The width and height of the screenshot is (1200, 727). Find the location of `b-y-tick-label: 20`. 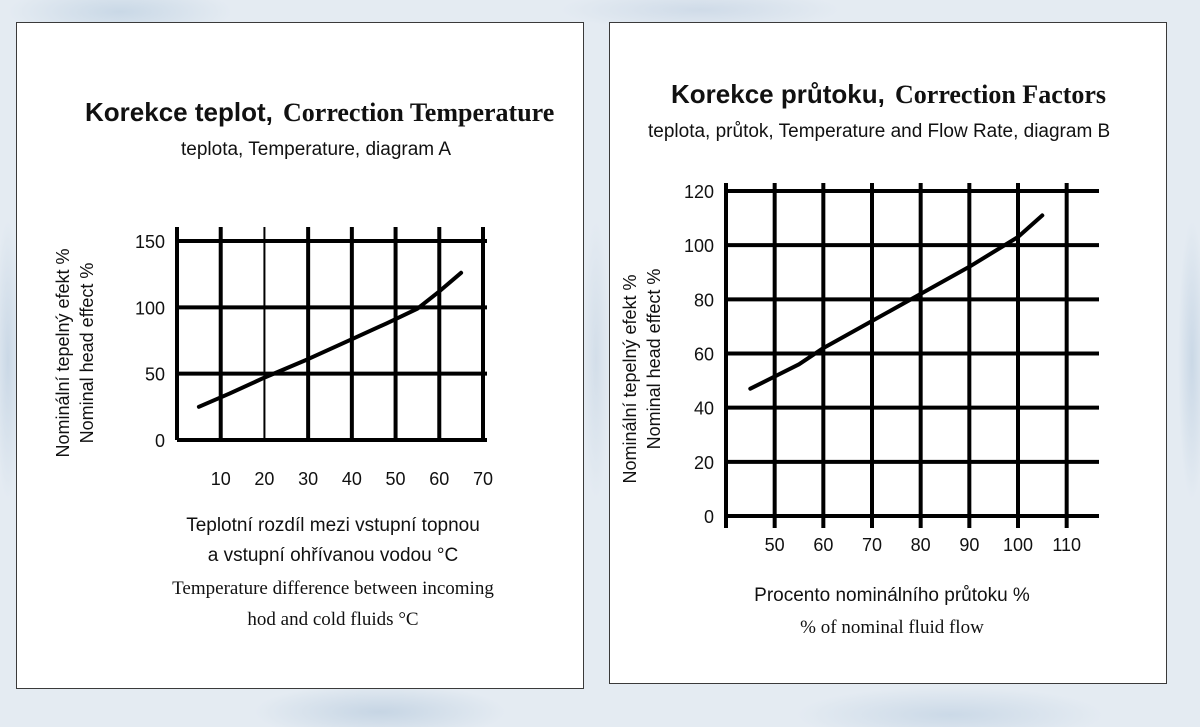

b-y-tick-label: 20 is located at coordinates (704, 463).